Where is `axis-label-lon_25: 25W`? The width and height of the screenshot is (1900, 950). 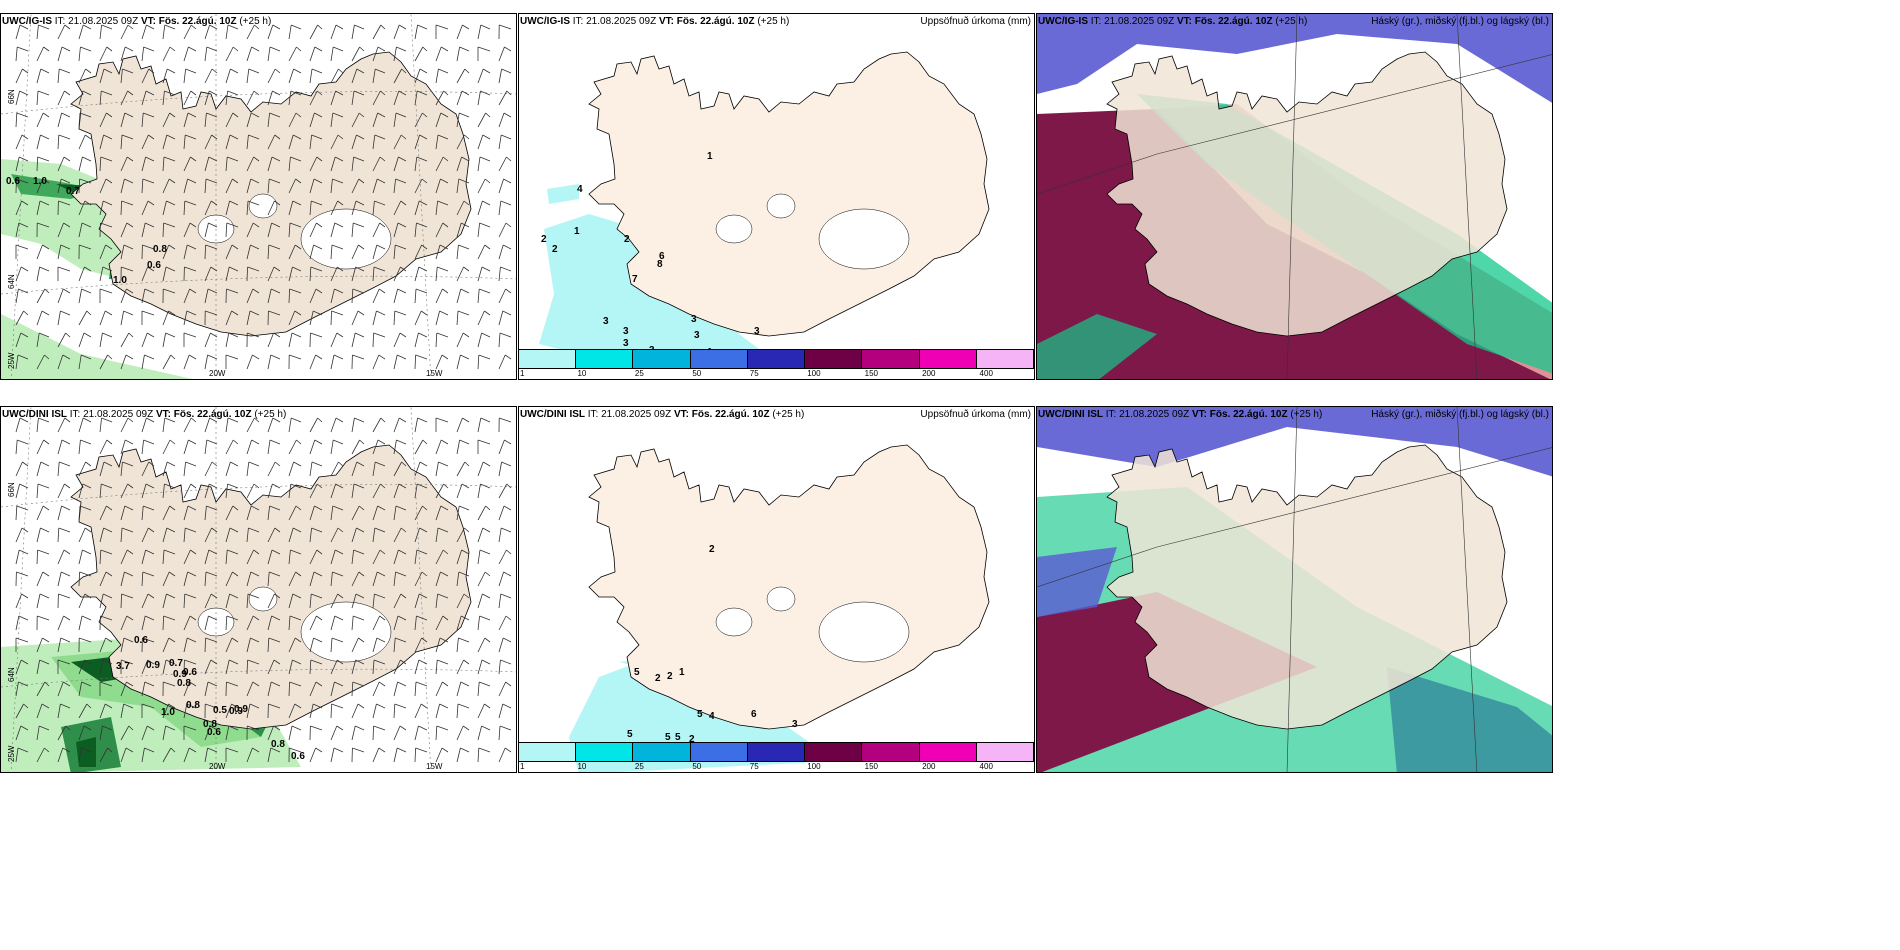
axis-label-lon_25: 25W is located at coordinates (11, 360).